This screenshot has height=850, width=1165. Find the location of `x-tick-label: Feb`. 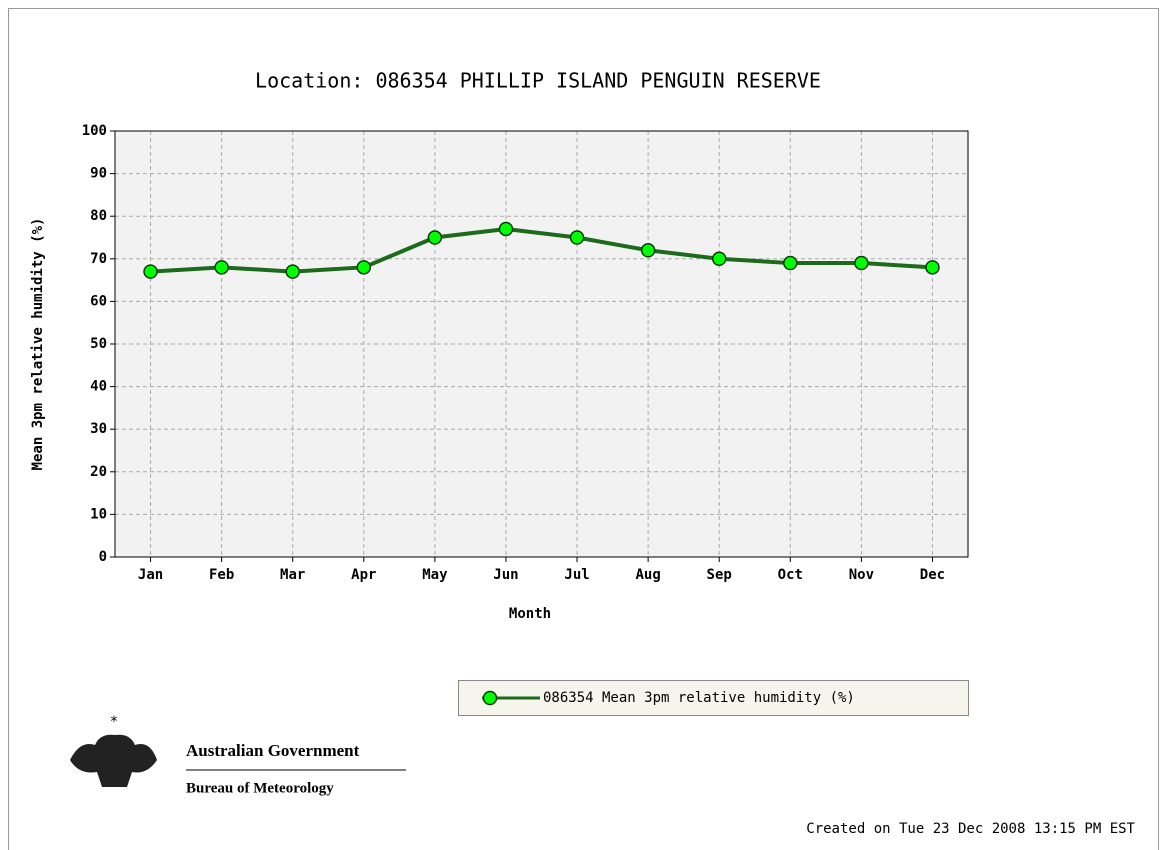

x-tick-label: Feb is located at coordinates (221, 575).